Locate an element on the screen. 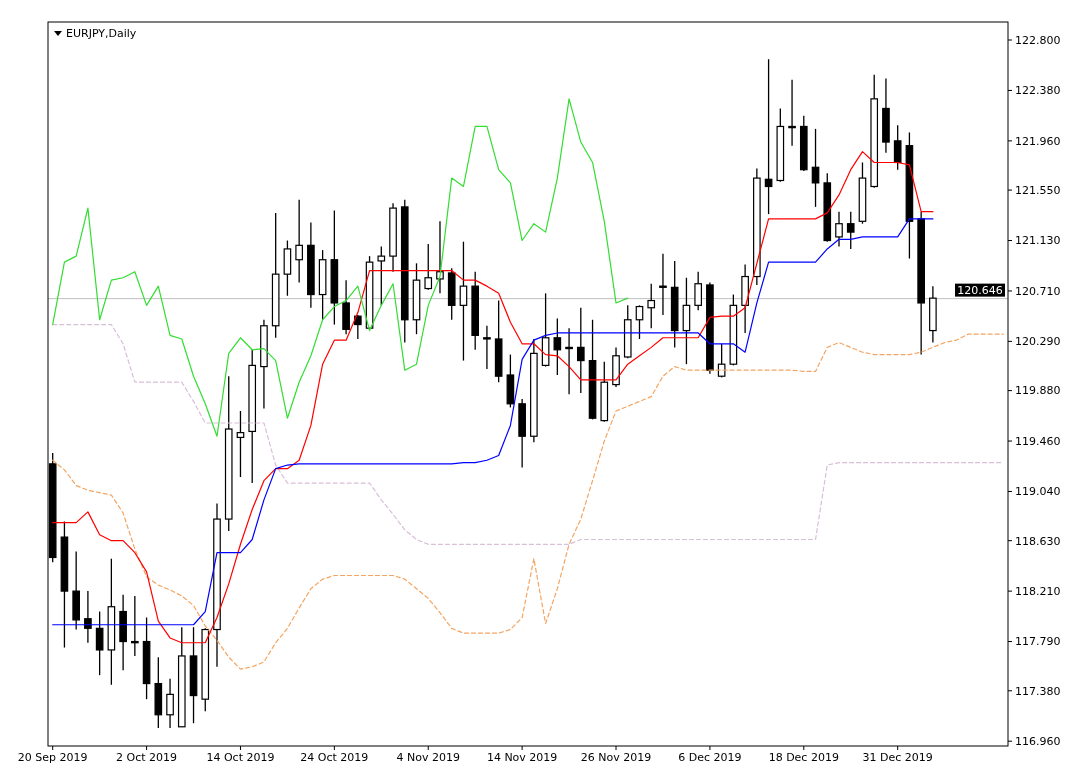  y-tick-label: 118.210 is located at coordinates (1038, 591).